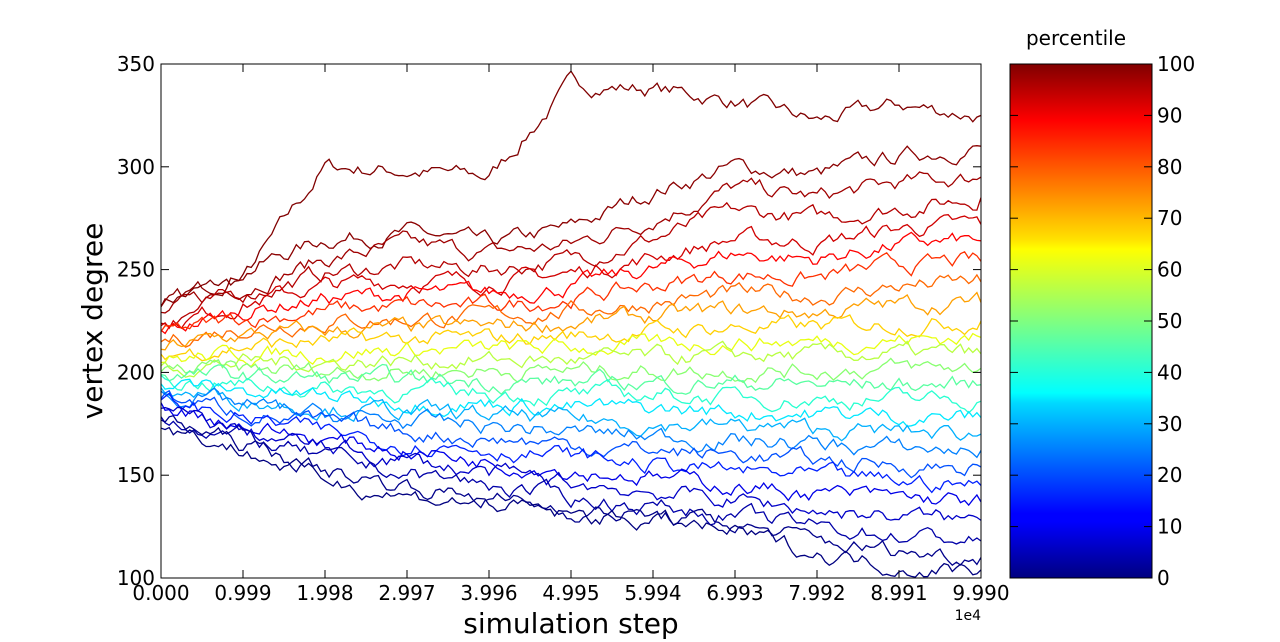 This screenshot has height=642, width=1280. Describe the element at coordinates (1169, 527) in the screenshot. I see `colorbar-tick-label: 10` at that location.